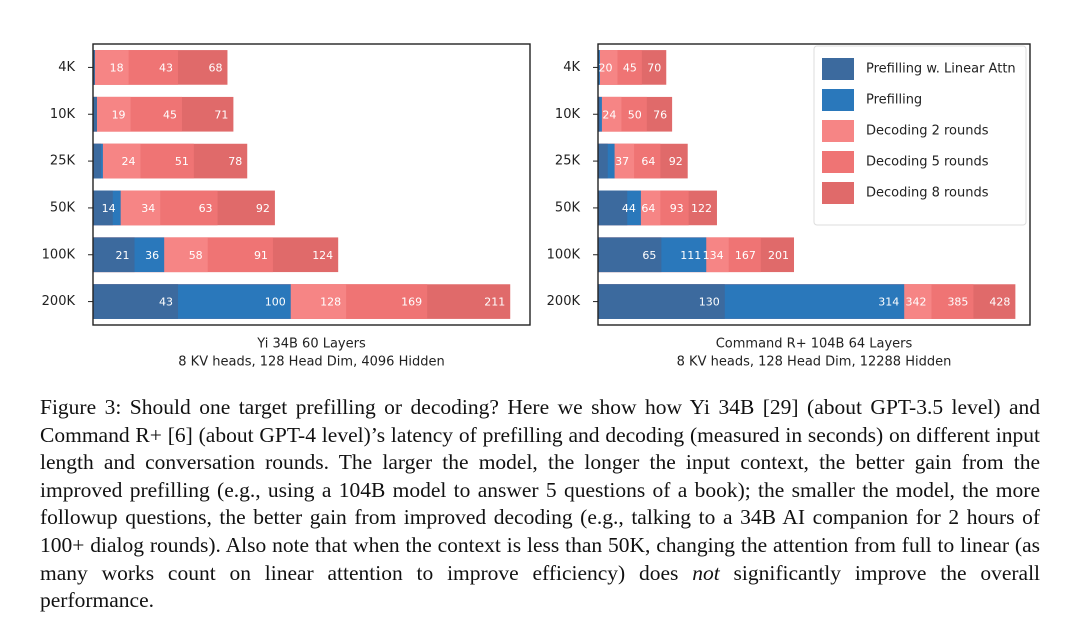  I want to click on value-label: 19, so click(119, 114).